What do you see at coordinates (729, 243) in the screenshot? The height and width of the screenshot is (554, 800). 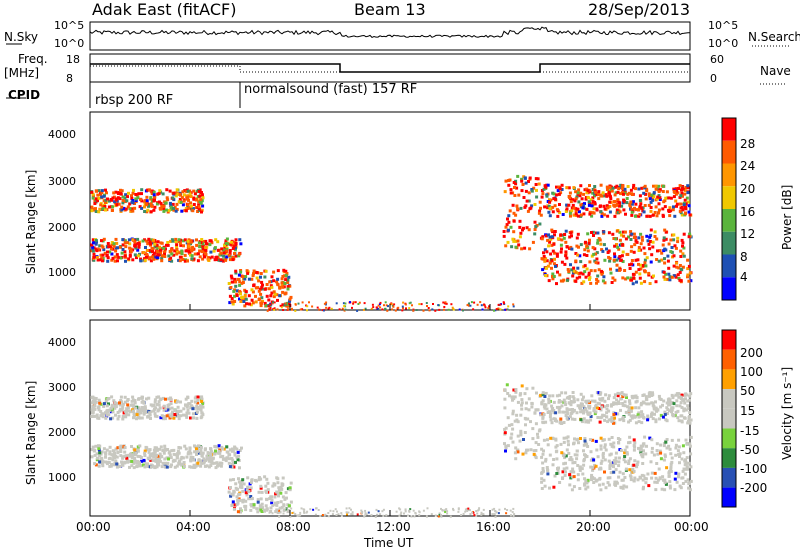 I see `power-colorbar-segment` at bounding box center [729, 243].